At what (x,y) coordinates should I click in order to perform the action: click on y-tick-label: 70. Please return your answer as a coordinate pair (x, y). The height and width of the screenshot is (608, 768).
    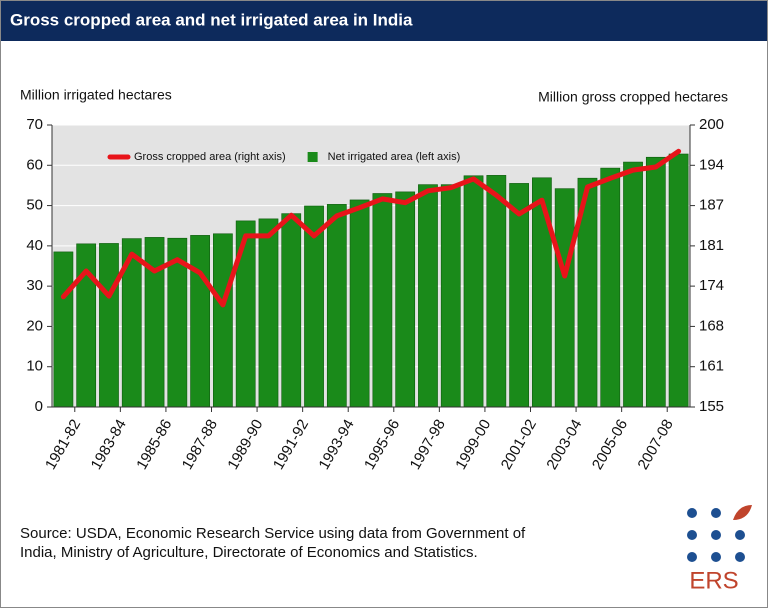
    Looking at the image, I should click on (34, 124).